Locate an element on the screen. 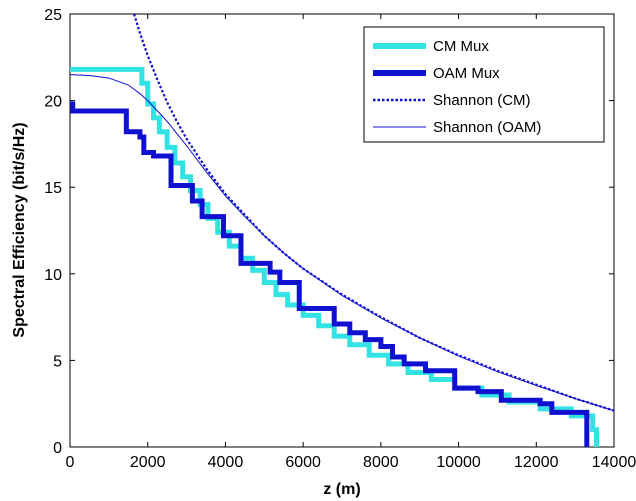  legend-label-shannon-cm: Shannon (CM) is located at coordinates (482, 100).